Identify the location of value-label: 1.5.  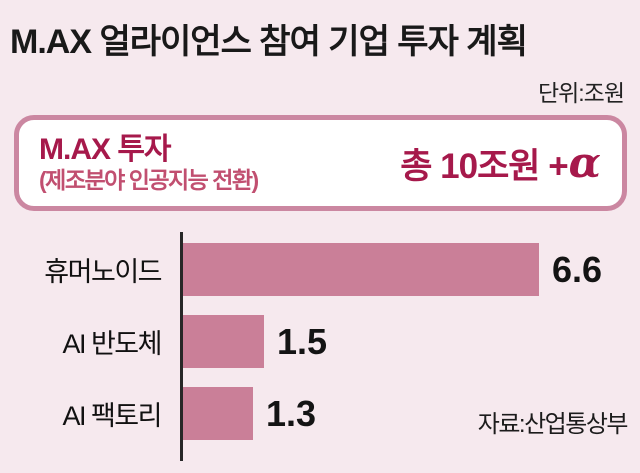
(302, 341).